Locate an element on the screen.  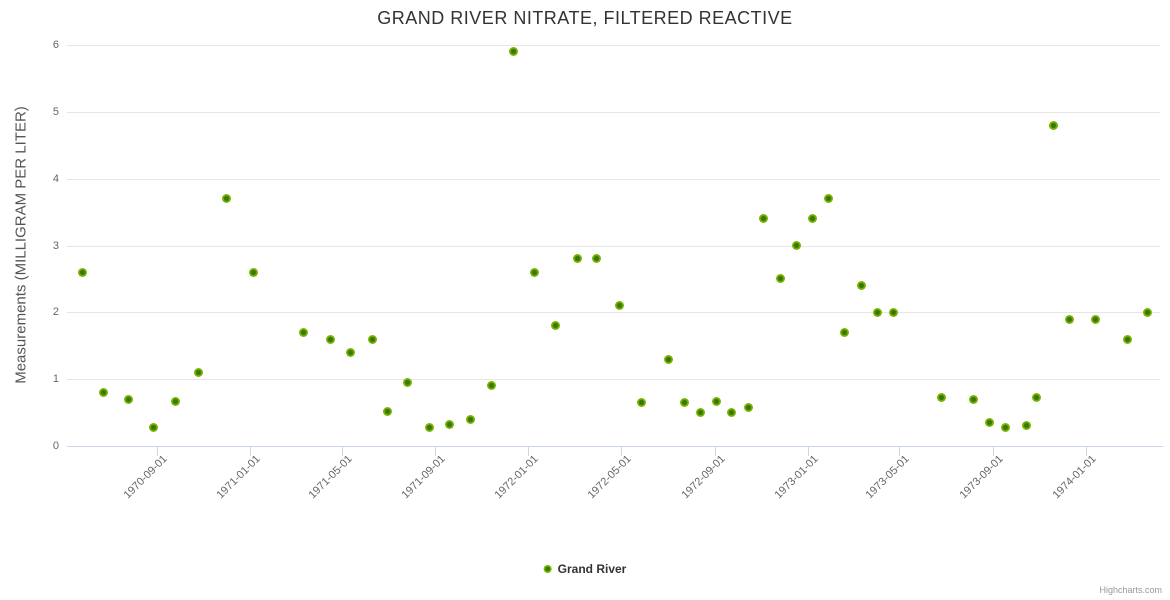
y-axis-label: 1 is located at coordinates (55, 379).